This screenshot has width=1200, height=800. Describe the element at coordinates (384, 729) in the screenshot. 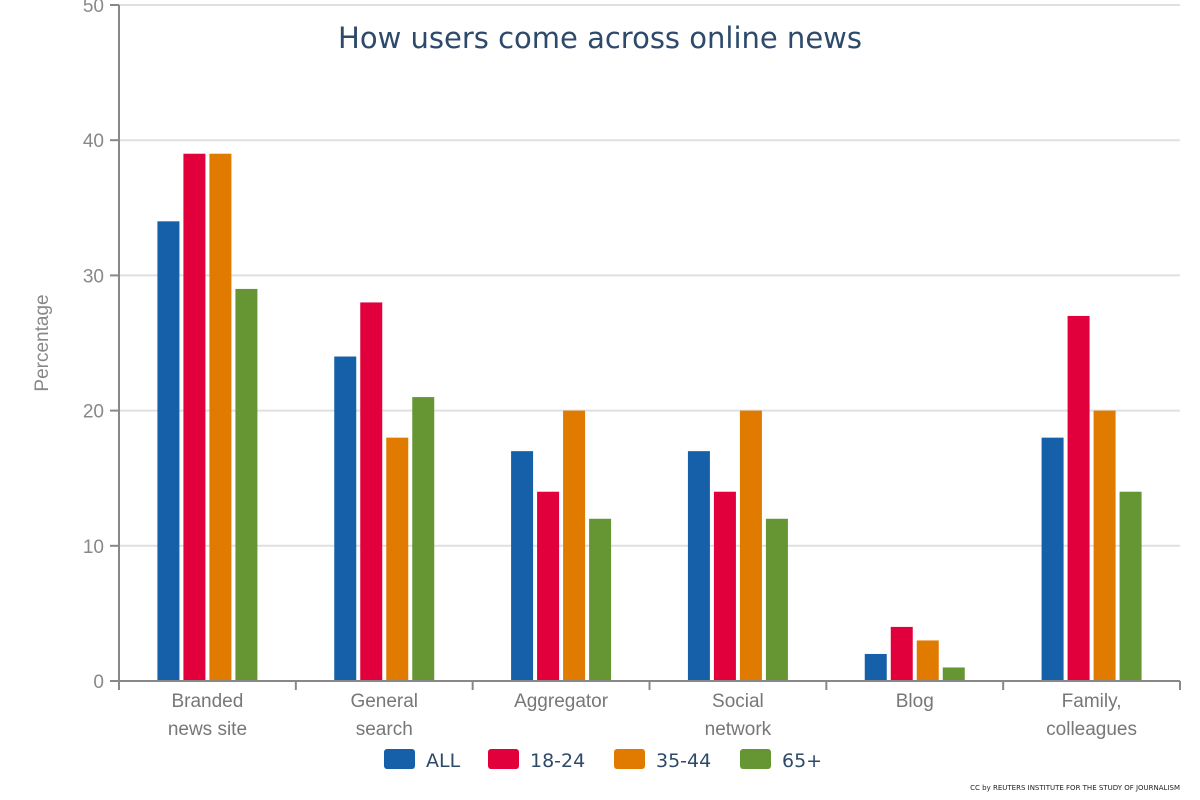

I see `x-tick-label: search` at that location.